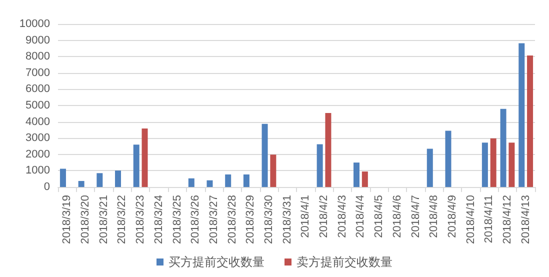 The height and width of the screenshot is (277, 549). What do you see at coordinates (104, 219) in the screenshot?
I see `x-tick-label: 2018/3/21` at bounding box center [104, 219].